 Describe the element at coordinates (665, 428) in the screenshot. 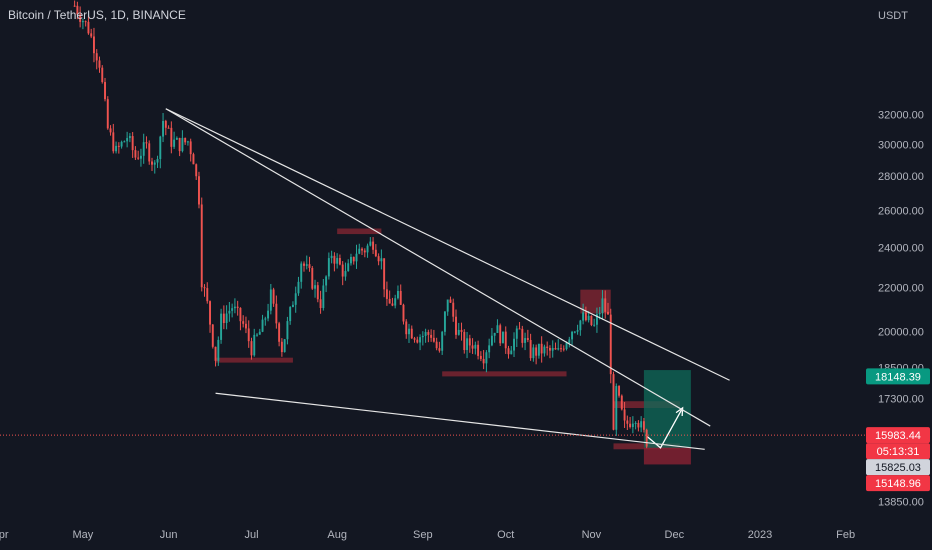

I see `projection-path` at that location.